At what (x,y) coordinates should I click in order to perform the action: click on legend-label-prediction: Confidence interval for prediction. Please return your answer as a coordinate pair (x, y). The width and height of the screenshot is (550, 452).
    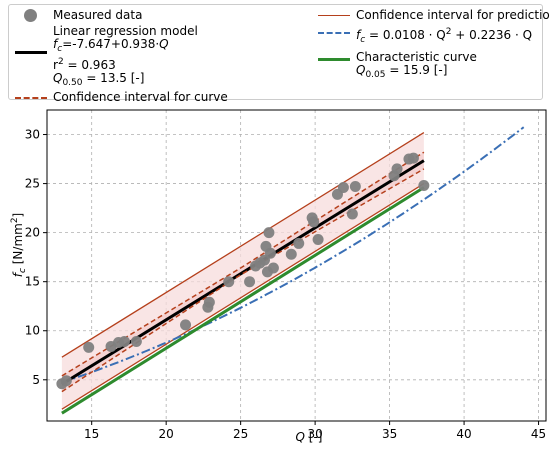
    Looking at the image, I should click on (453, 15).